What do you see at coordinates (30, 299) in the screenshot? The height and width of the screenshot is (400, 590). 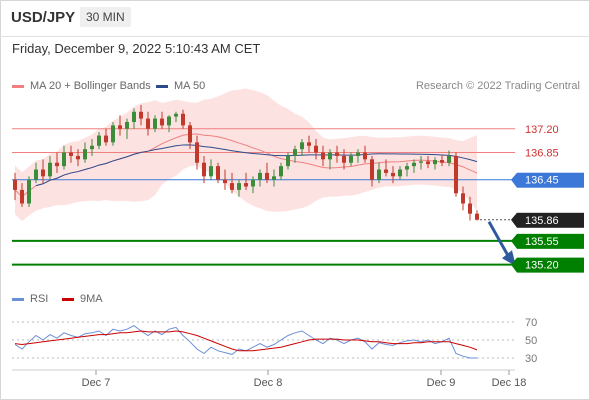 I see `legend-rsi: RSI` at bounding box center [30, 299].